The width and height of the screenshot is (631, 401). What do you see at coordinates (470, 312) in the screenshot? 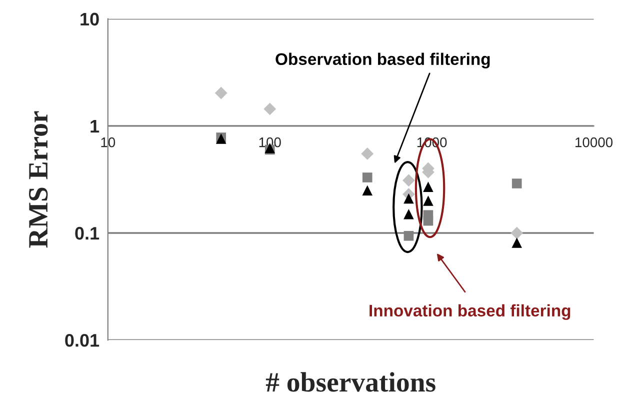
I see `annotation: Innovation based filtering` at bounding box center [470, 312].